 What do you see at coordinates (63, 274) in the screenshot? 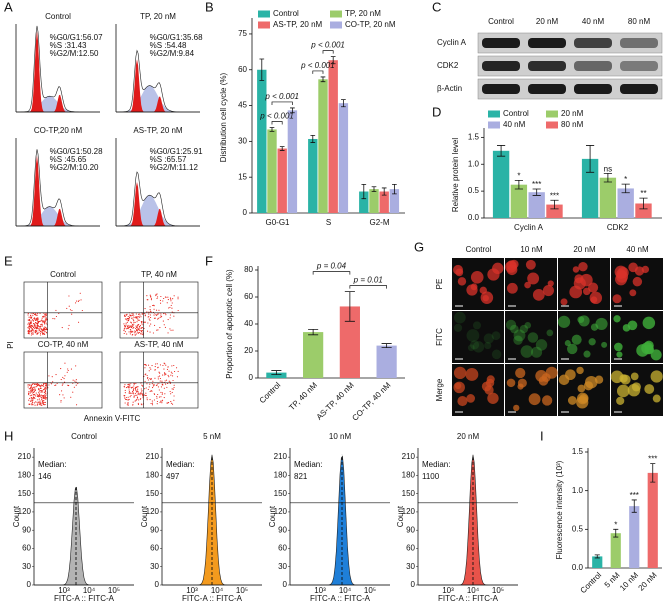
I see `plot-title: Control` at bounding box center [63, 274].